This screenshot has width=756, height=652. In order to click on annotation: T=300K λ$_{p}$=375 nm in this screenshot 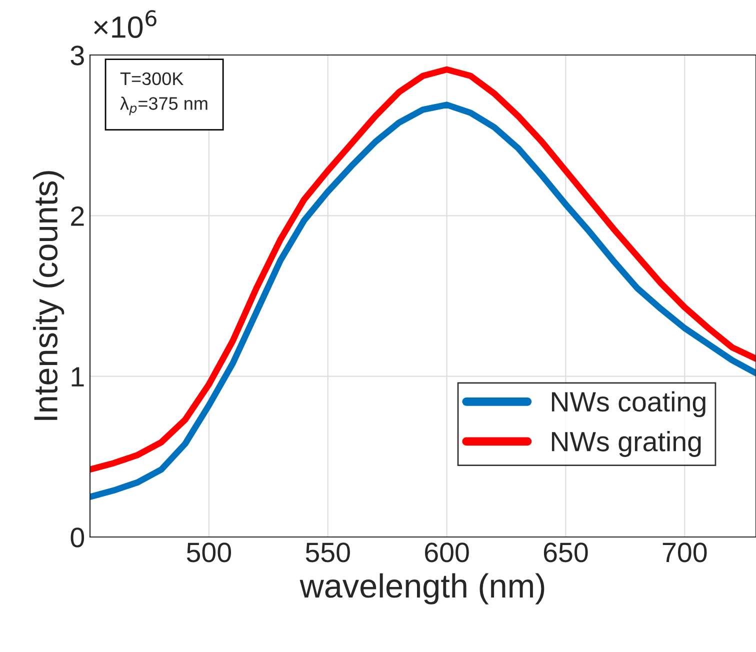, I will do `click(164, 94)`.